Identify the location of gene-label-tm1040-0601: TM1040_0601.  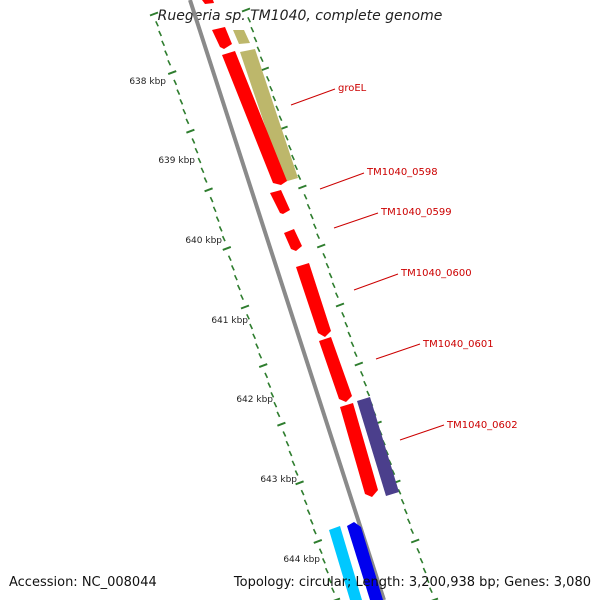
(458, 344).